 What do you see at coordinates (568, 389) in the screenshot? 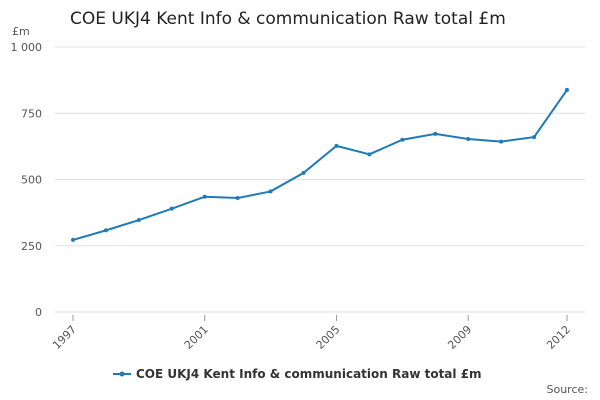
I see `source: Source:` at bounding box center [568, 389].